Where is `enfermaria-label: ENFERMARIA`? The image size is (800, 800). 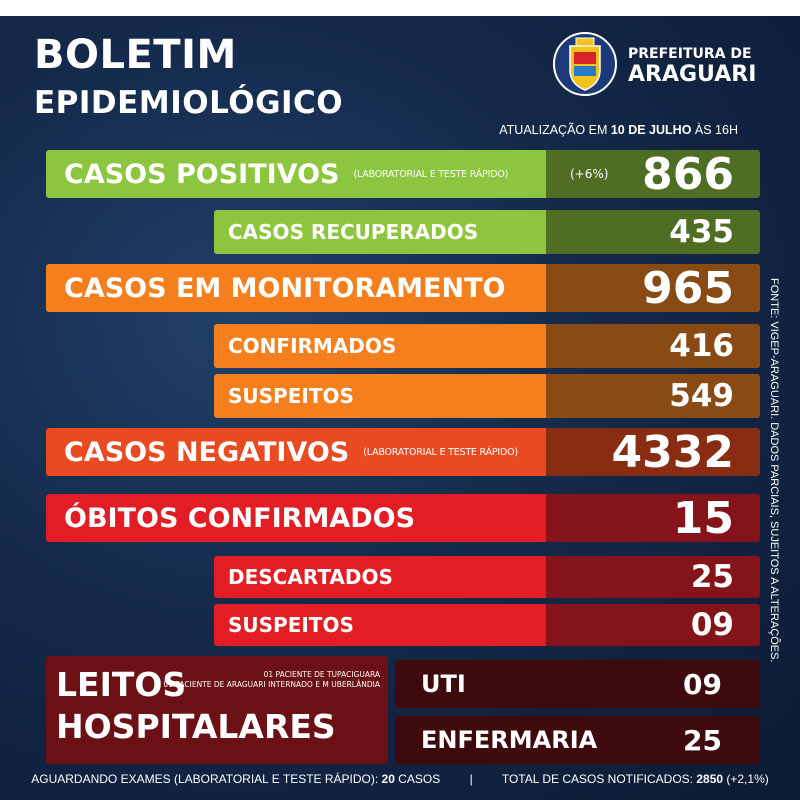
enfermaria-label: ENFERMARIA is located at coordinates (509, 740).